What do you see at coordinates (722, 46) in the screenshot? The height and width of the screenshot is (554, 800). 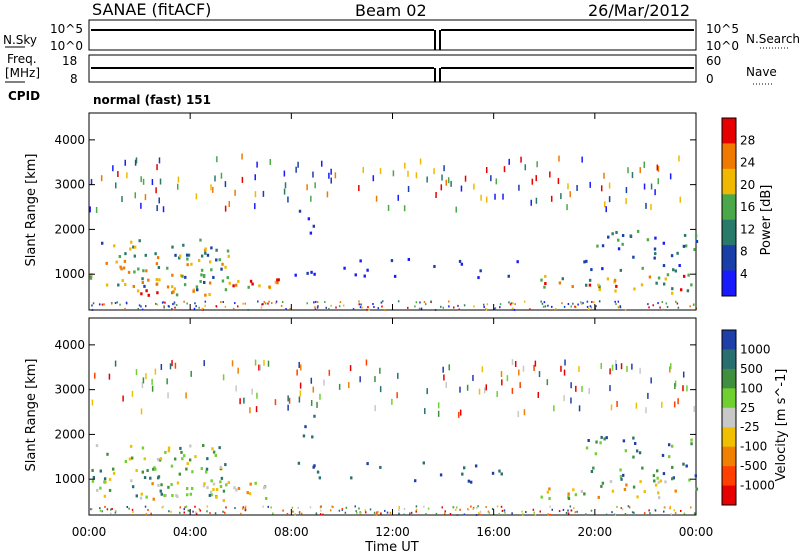 I see `nsearch-tick-bottom: 10^0` at bounding box center [722, 46].